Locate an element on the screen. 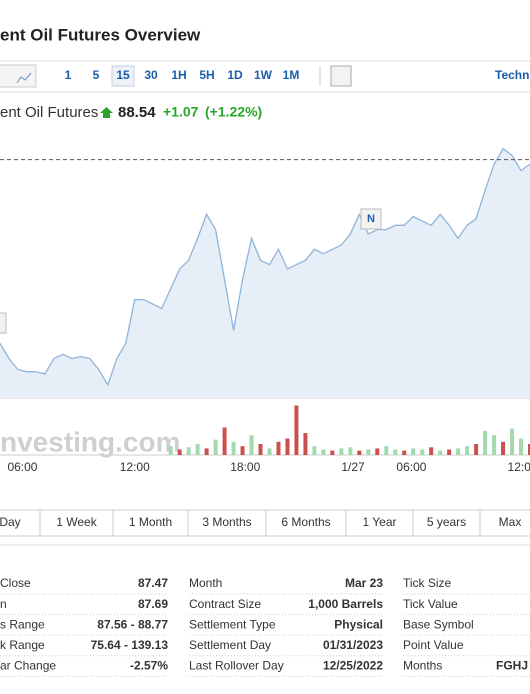 The width and height of the screenshot is (530, 694). table-cell: Tick Size is located at coordinates (427, 583).